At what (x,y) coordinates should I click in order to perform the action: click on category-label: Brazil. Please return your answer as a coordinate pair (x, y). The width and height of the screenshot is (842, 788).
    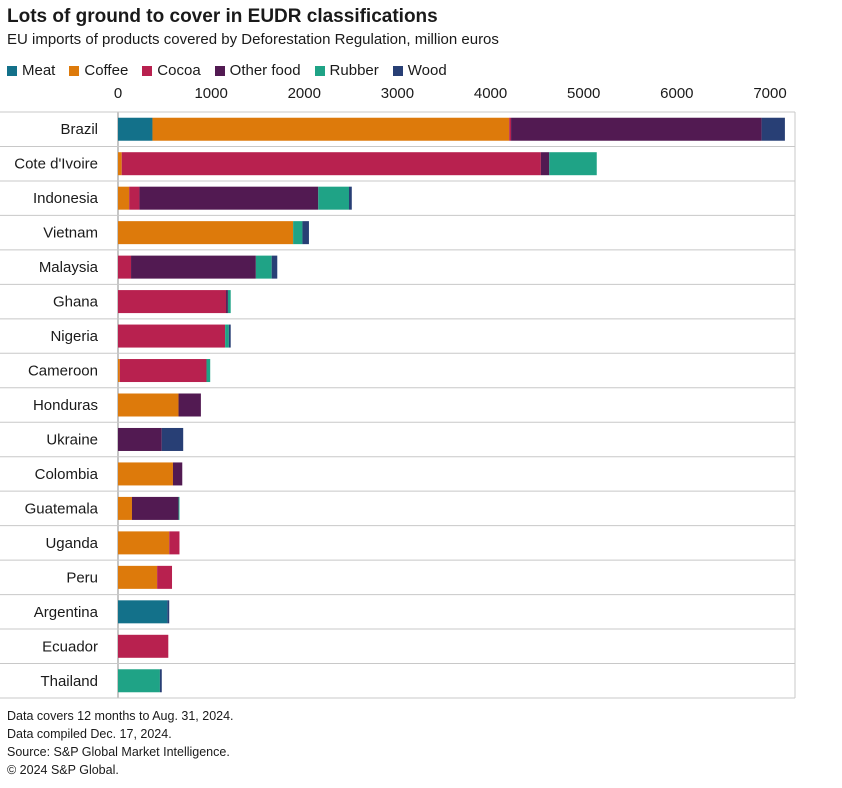
    Looking at the image, I should click on (79, 129).